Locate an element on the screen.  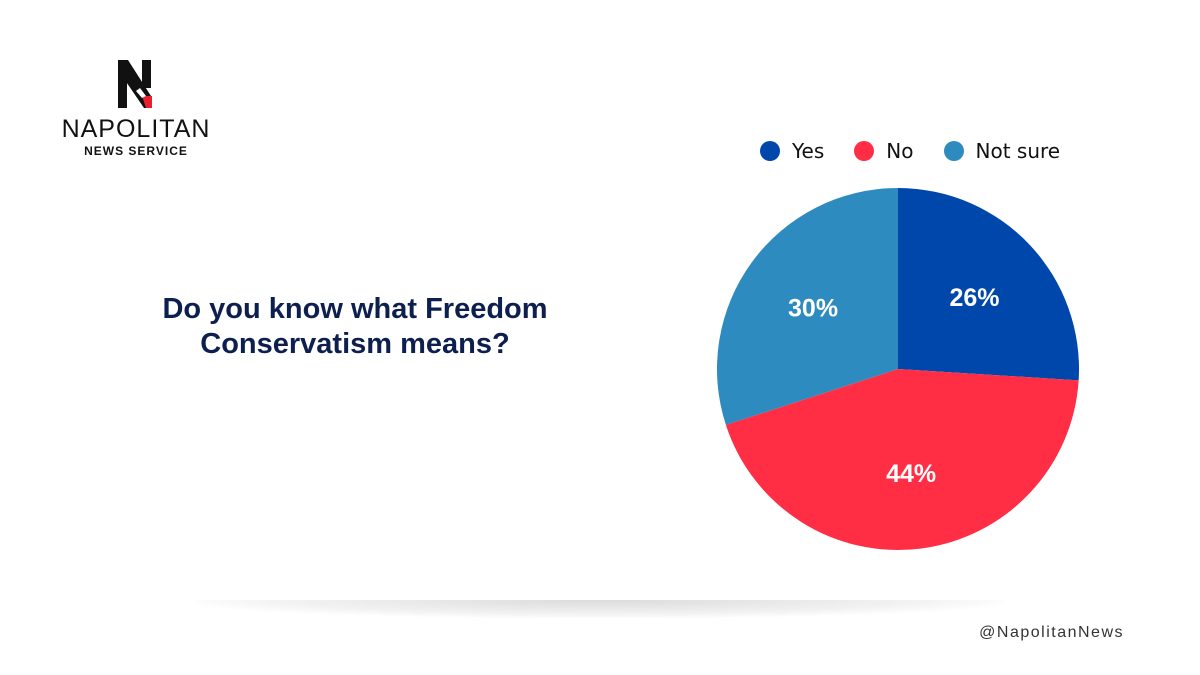
slice-label-no: 44% is located at coordinates (911, 474).